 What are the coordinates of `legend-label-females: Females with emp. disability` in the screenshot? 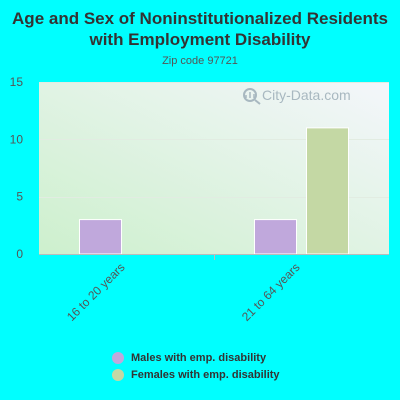 It's located at (205, 375).